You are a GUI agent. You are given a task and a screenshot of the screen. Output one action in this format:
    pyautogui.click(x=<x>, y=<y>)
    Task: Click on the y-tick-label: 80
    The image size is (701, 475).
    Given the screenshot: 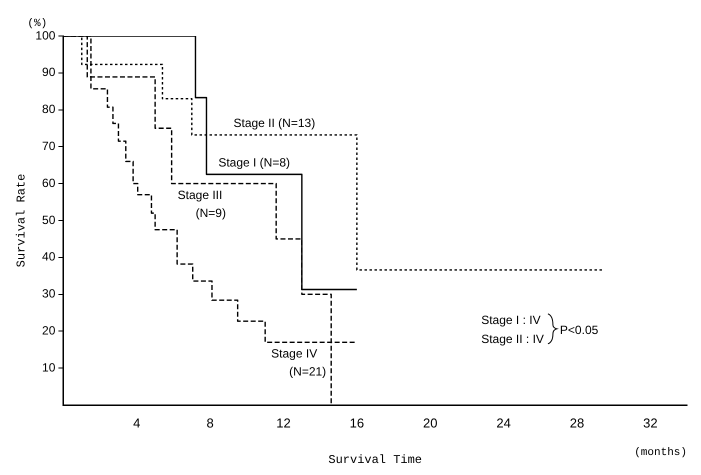 What is the action you would take?
    pyautogui.click(x=49, y=109)
    